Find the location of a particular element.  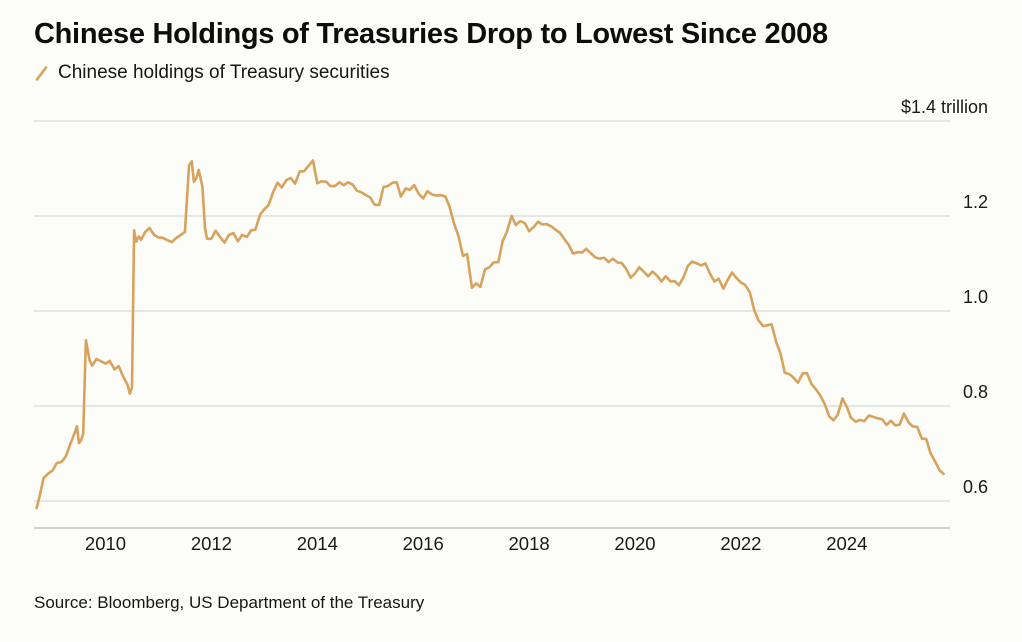

x-axis-label-2024: 2024 is located at coordinates (846, 543).